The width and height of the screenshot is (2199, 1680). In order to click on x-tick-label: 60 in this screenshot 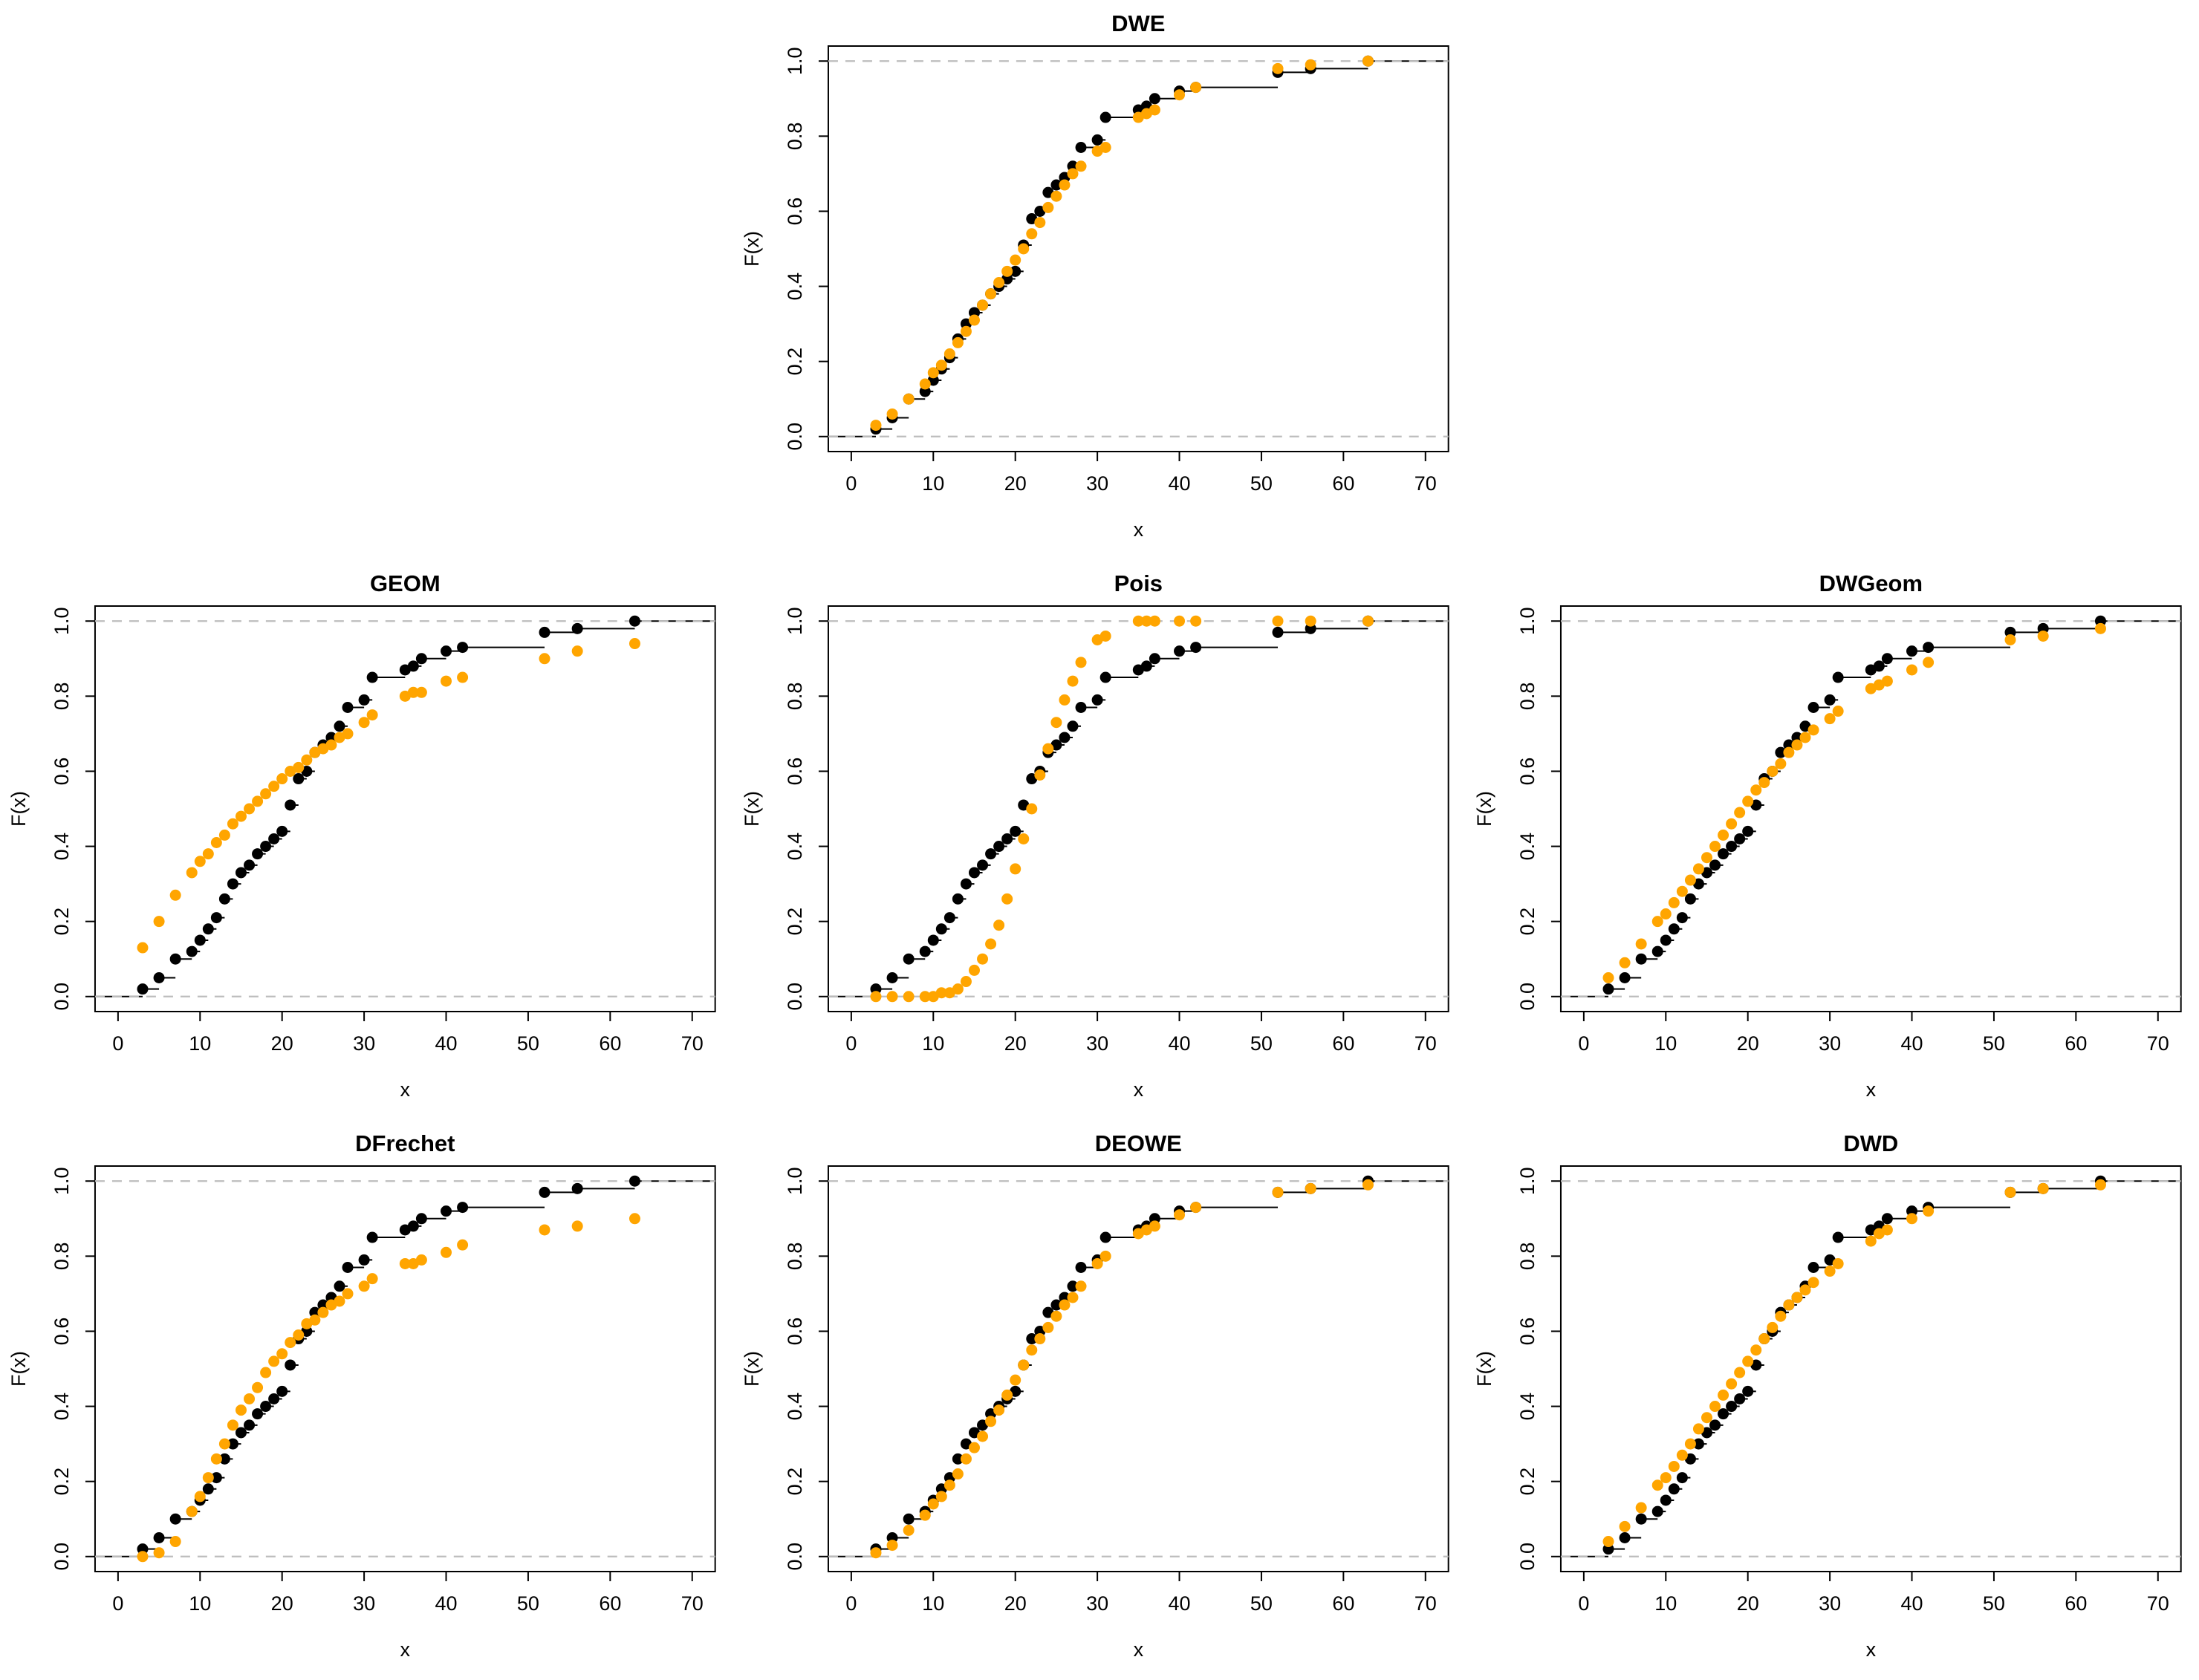, I will do `click(2076, 1043)`.